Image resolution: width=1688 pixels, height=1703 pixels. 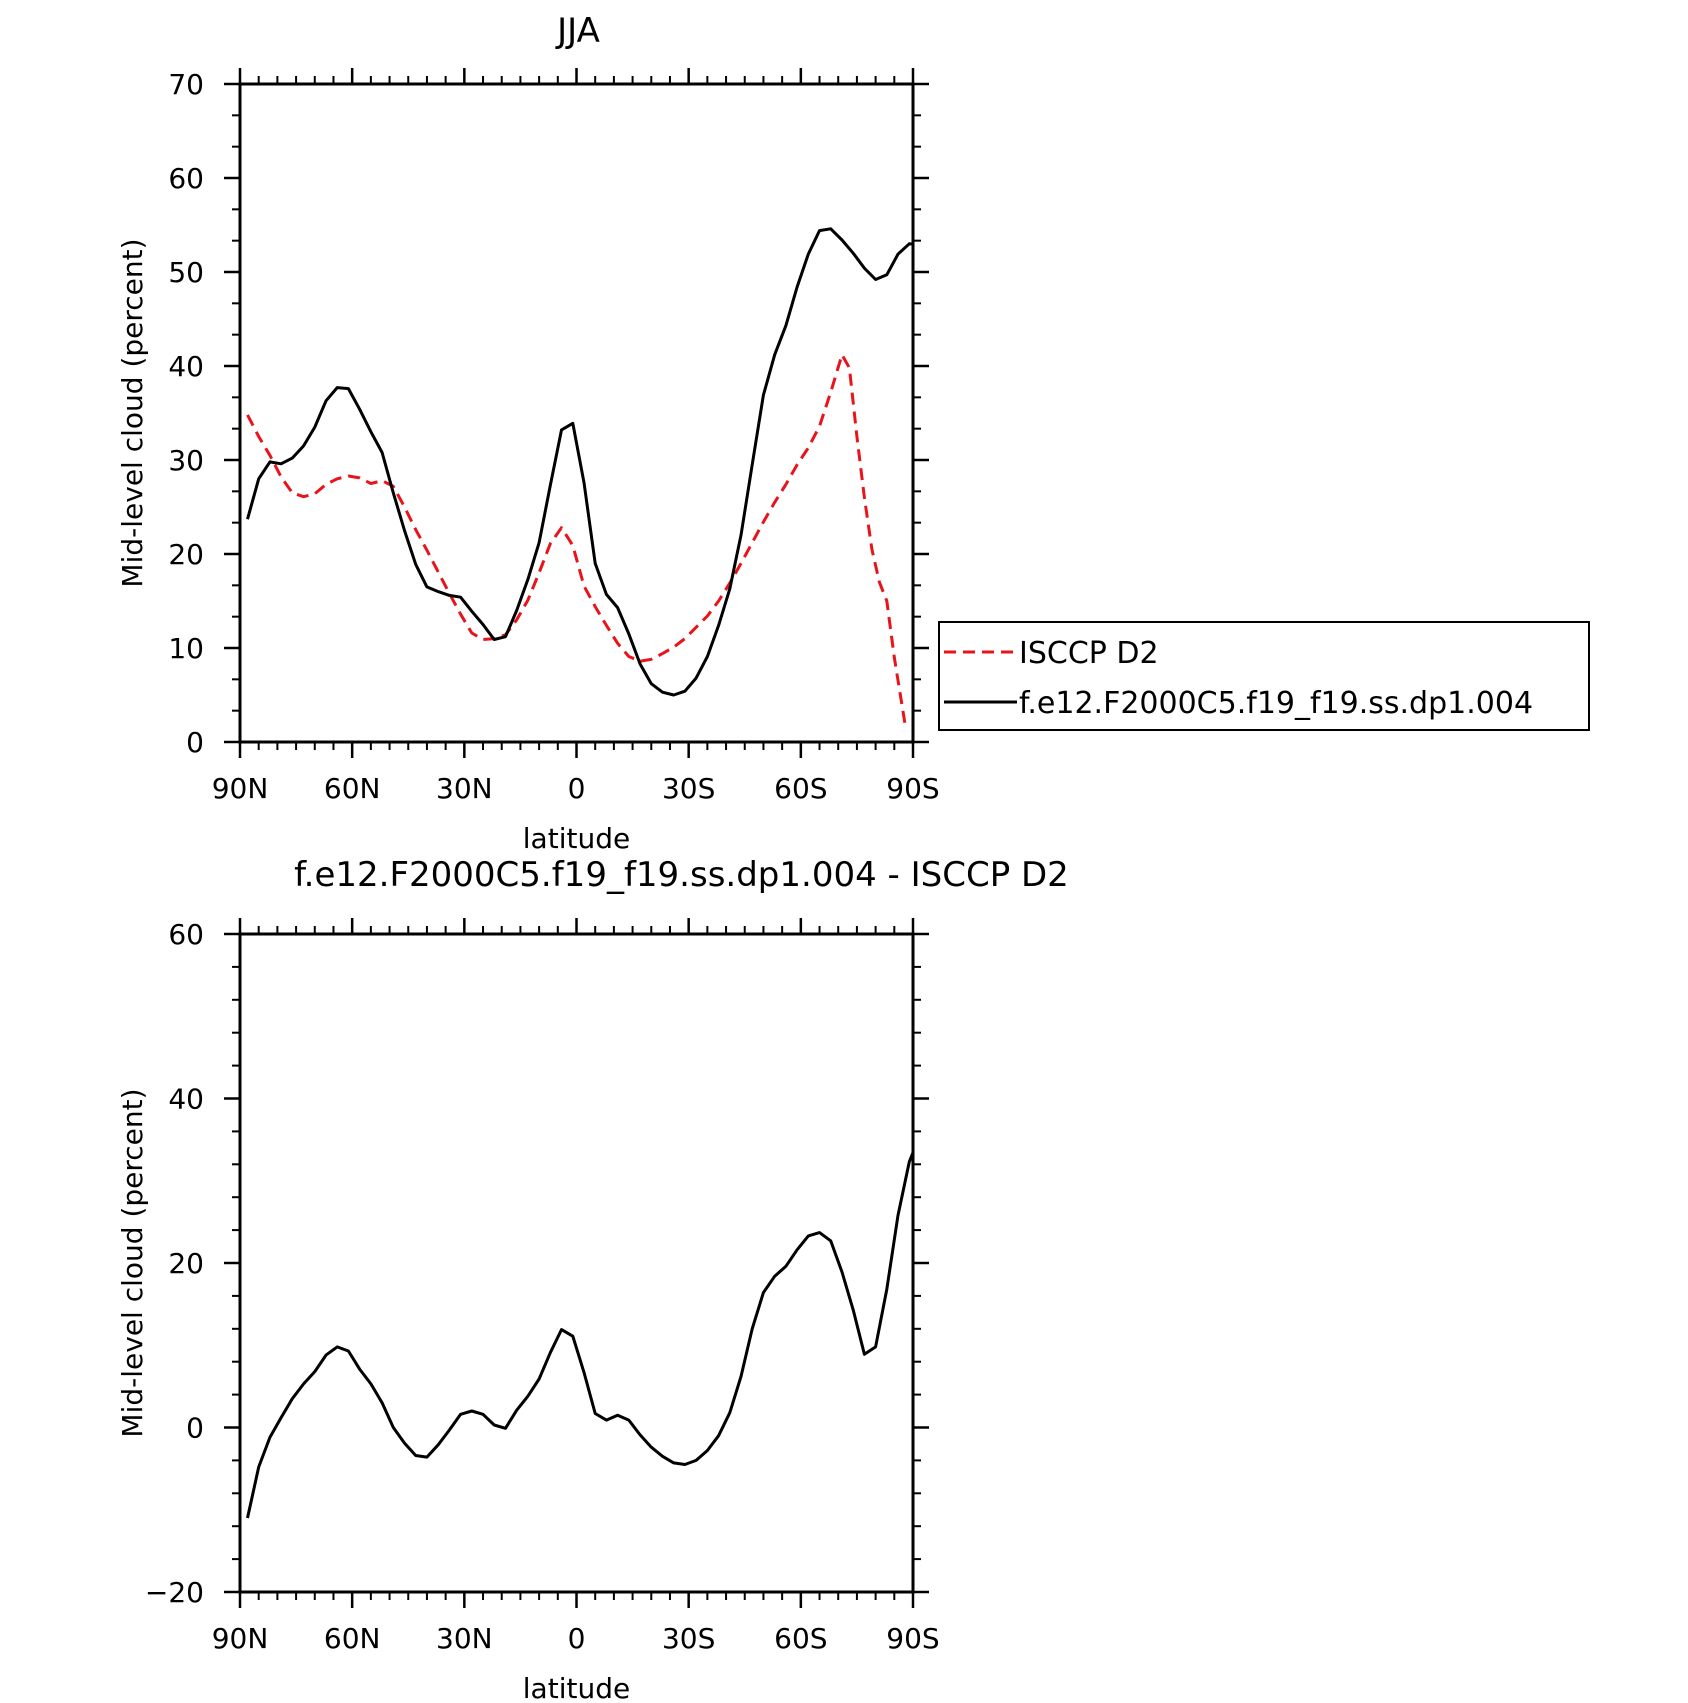 I want to click on legend-box, so click(x=1264, y=676).